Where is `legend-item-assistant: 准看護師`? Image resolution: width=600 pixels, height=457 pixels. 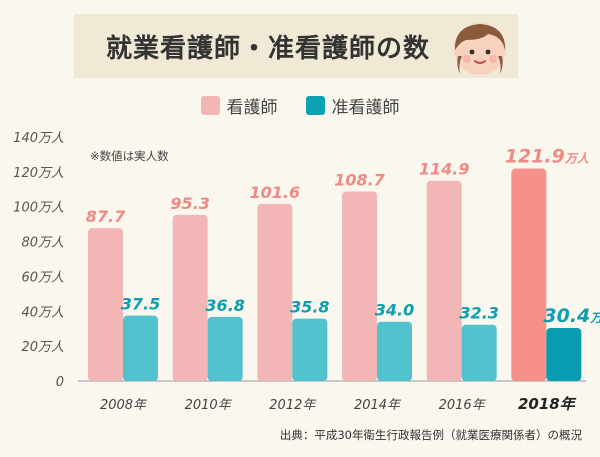 legend-item-assistant: 准看護師 is located at coordinates (352, 105).